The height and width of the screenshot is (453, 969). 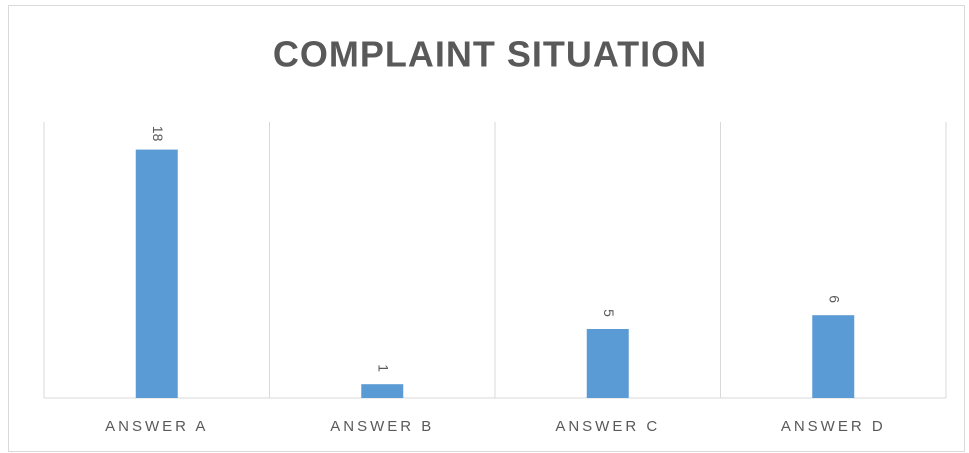 I want to click on x-tick-label: ANSWER D, so click(x=833, y=426).